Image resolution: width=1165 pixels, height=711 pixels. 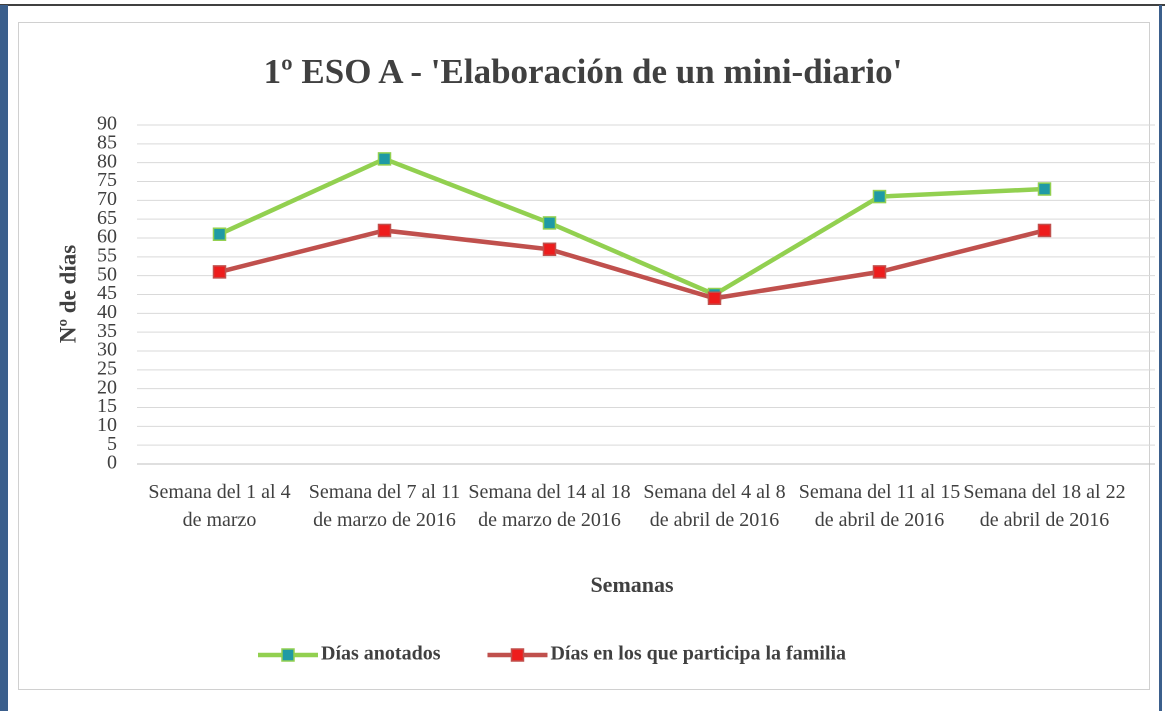 What do you see at coordinates (107, 350) in the screenshot?
I see `y-tick-label: 30` at bounding box center [107, 350].